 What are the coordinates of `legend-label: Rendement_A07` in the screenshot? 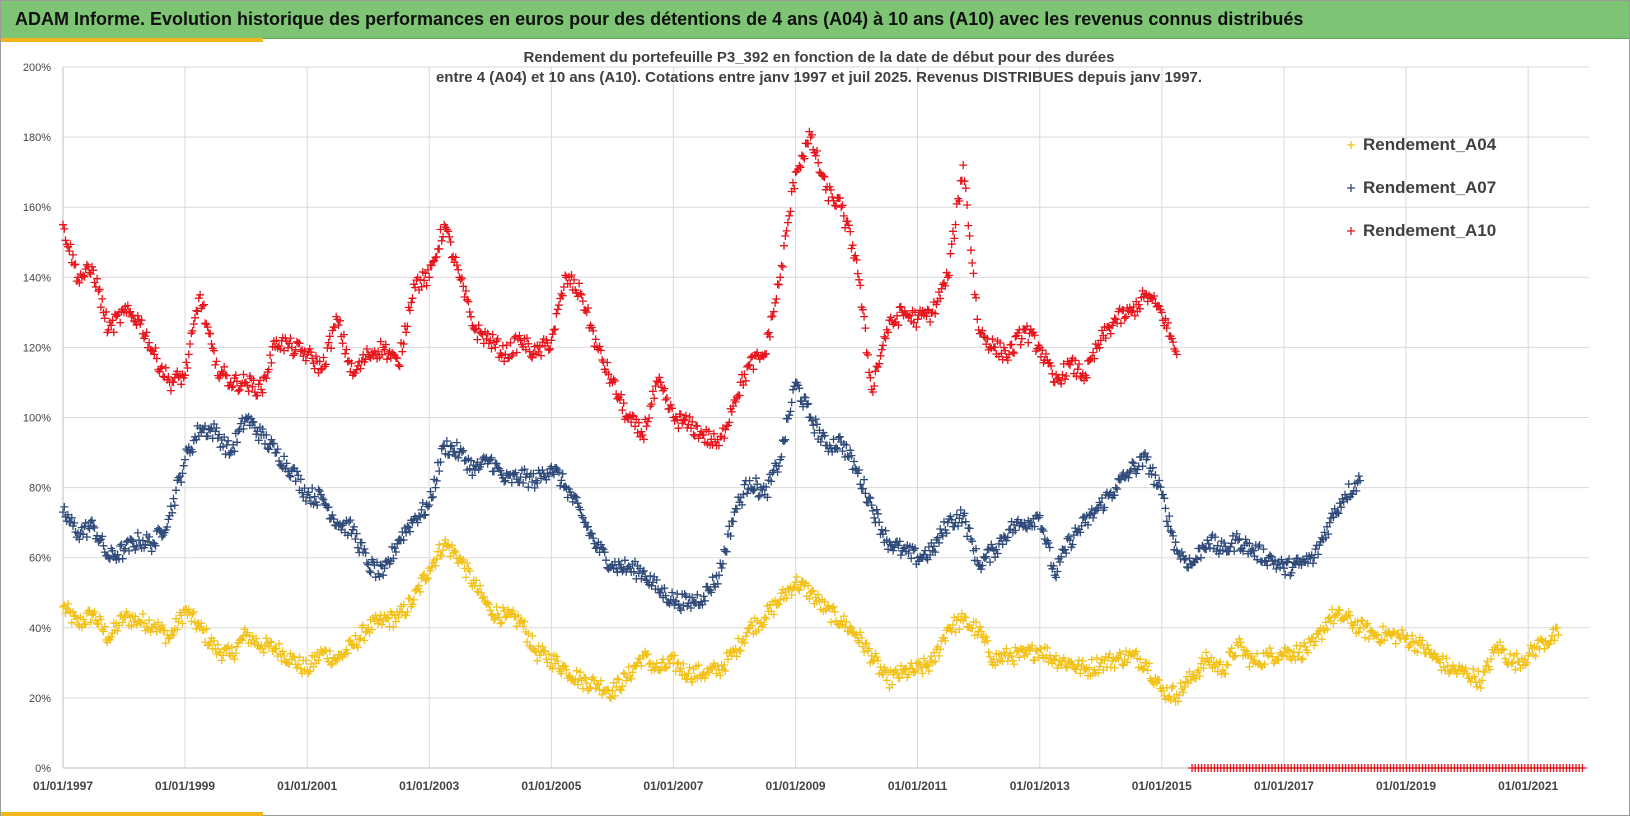 It's located at (1429, 187).